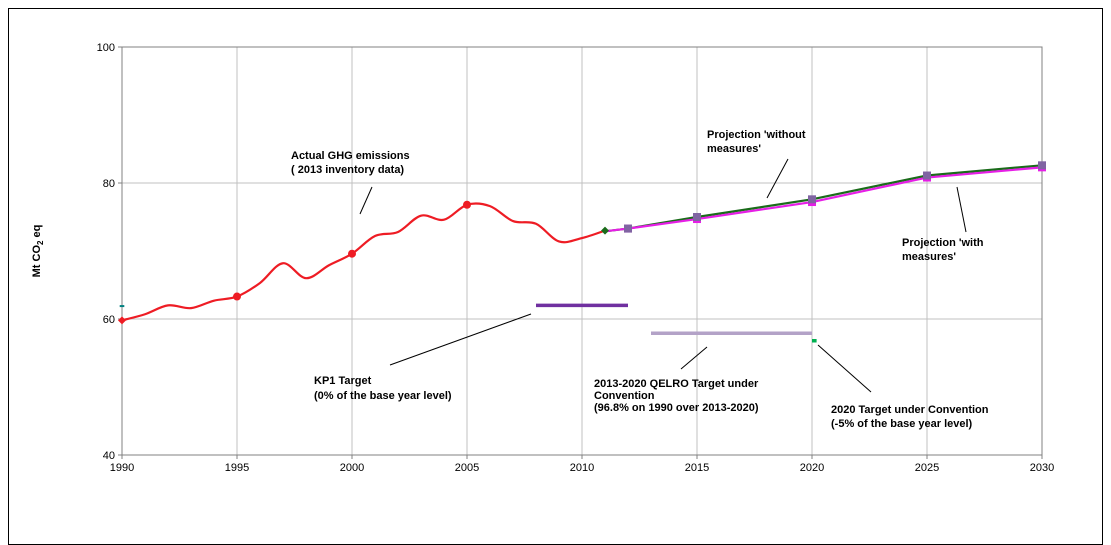  Describe the element at coordinates (383, 388) in the screenshot. I see `annotation-kp1-target: KP1 Target (0% of the base year level)` at that location.